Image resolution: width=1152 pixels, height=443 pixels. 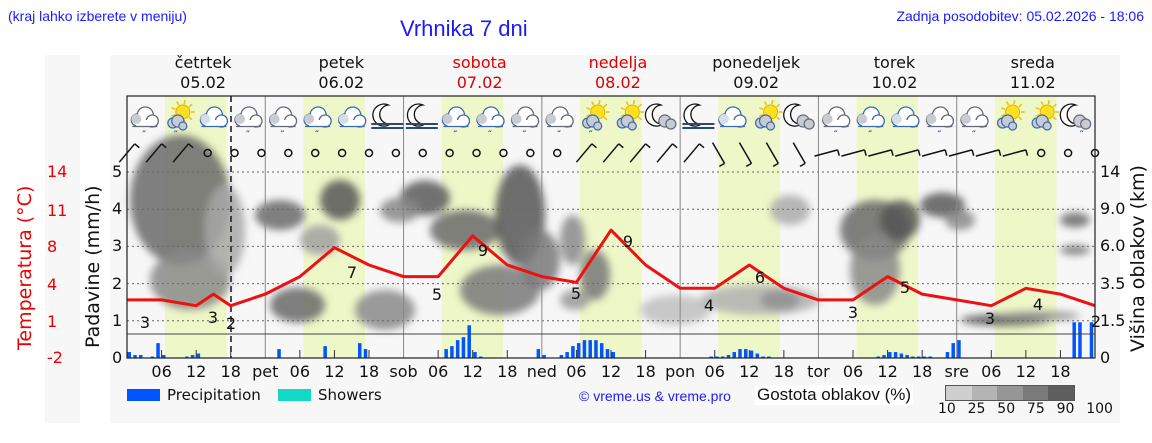 What do you see at coordinates (52, 321) in the screenshot?
I see `temperature-tick: 1` at bounding box center [52, 321].